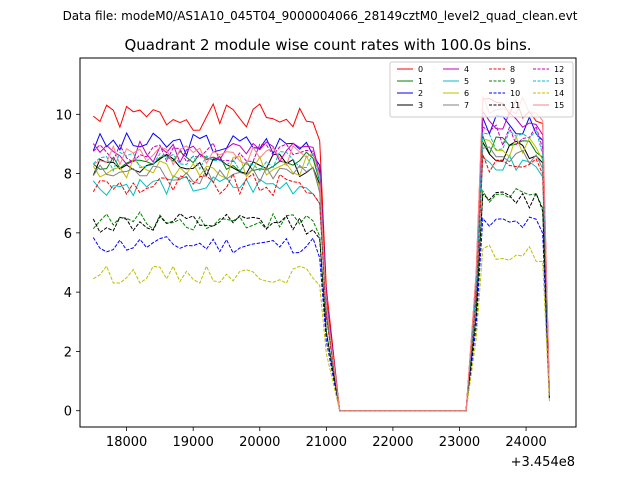 Image resolution: width=640 pixels, height=480 pixels. Describe the element at coordinates (193, 442) in the screenshot. I see `x-tick-label: 19000` at that location.